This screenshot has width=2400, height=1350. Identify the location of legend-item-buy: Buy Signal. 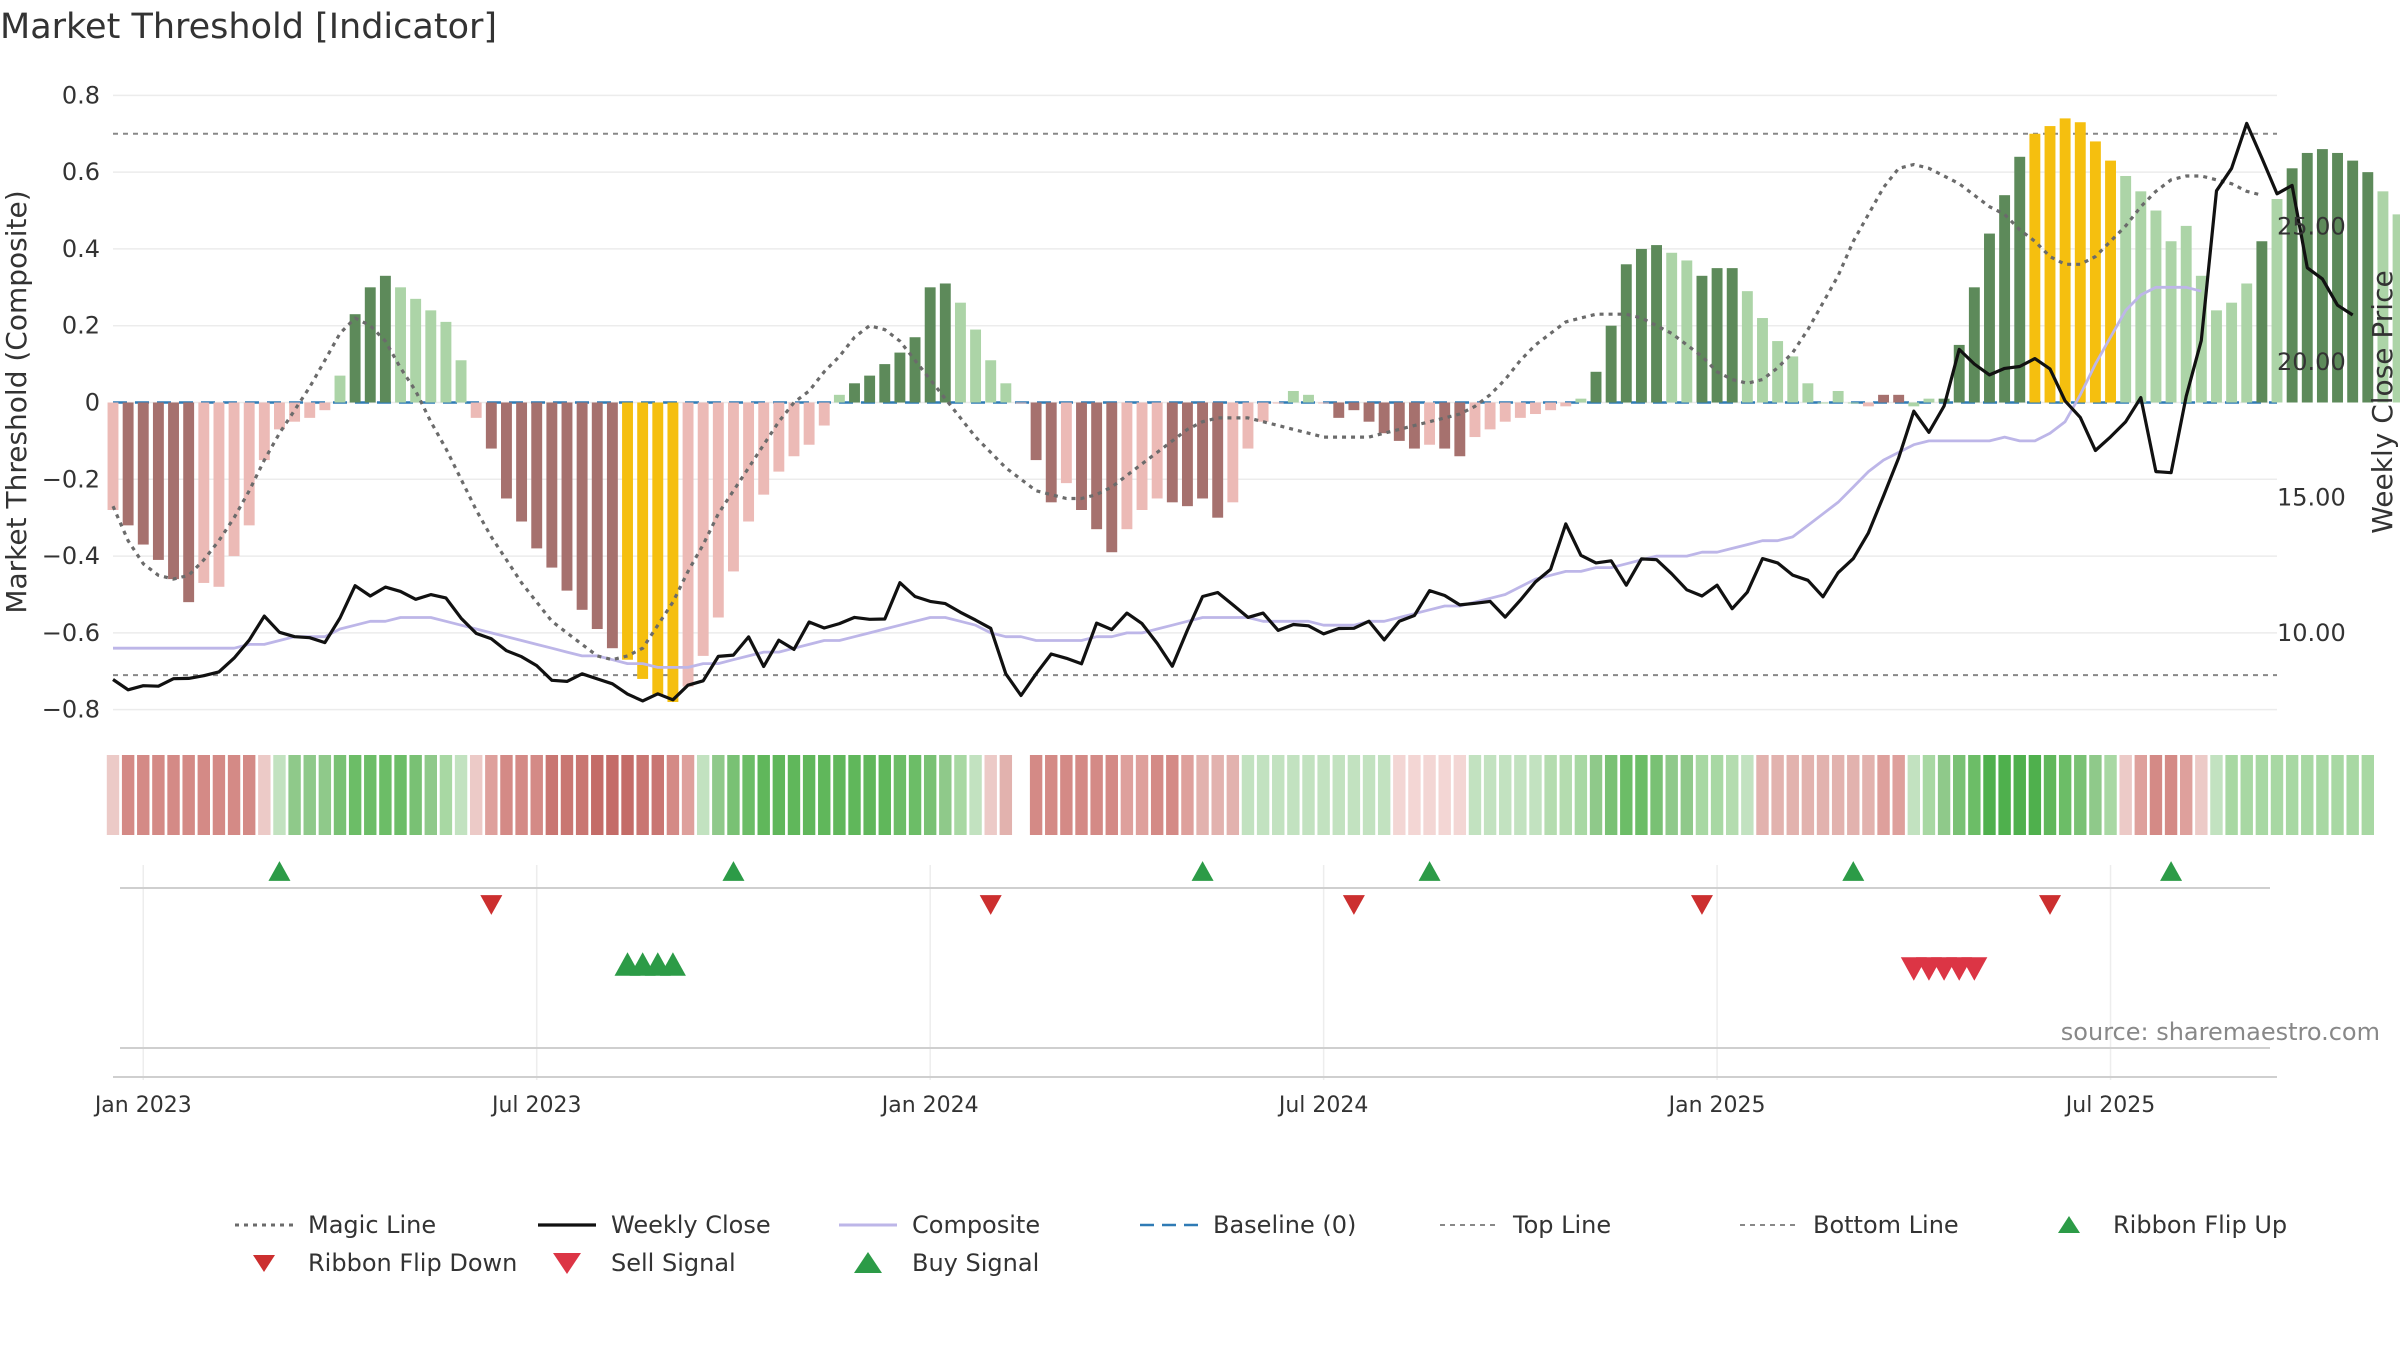
(946, 1263).